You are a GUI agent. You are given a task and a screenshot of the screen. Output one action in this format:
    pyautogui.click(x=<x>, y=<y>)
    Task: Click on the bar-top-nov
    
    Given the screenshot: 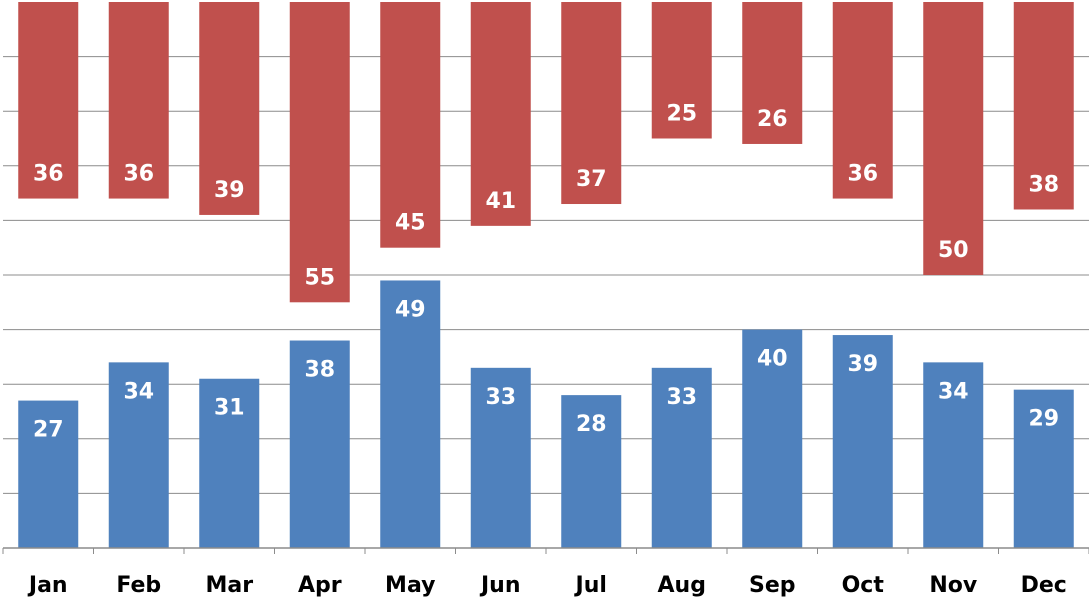 What is the action you would take?
    pyautogui.click(x=953, y=138)
    